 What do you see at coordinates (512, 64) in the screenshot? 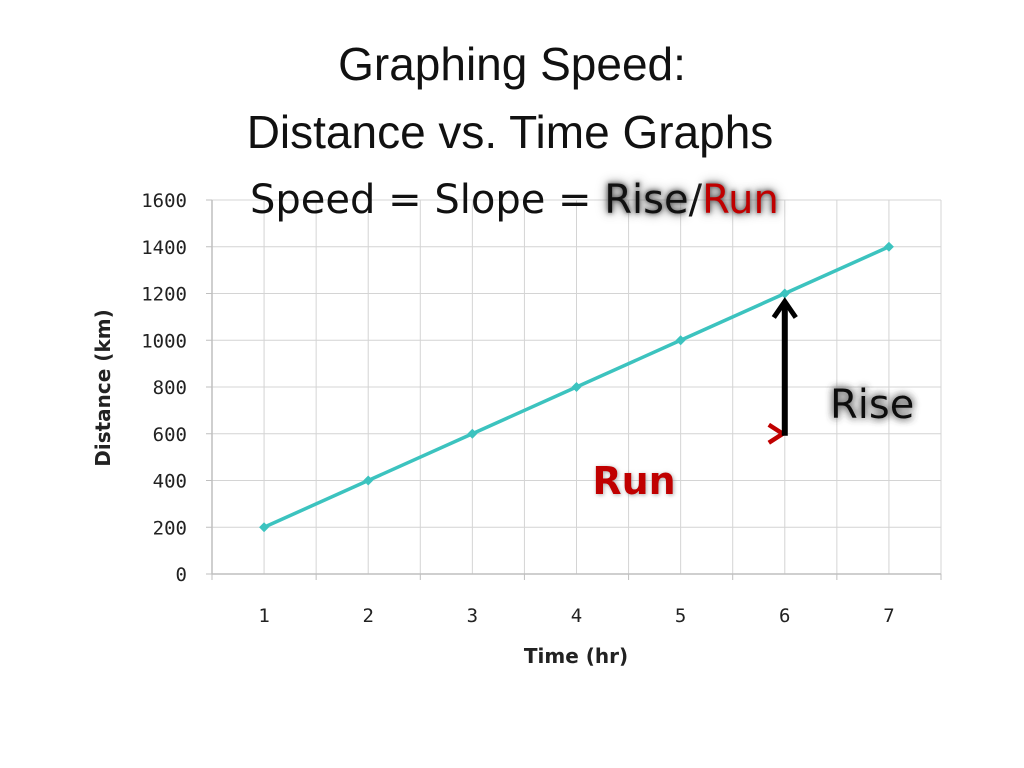
I see `slide-title-line-1: Graphing Speed:` at bounding box center [512, 64].